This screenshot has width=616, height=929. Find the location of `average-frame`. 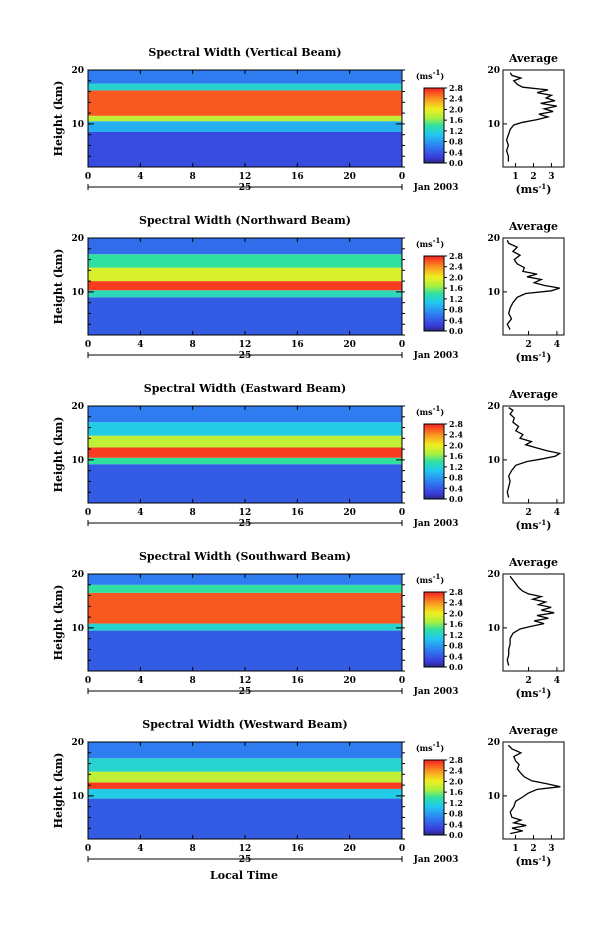

average-frame is located at coordinates (533, 286).